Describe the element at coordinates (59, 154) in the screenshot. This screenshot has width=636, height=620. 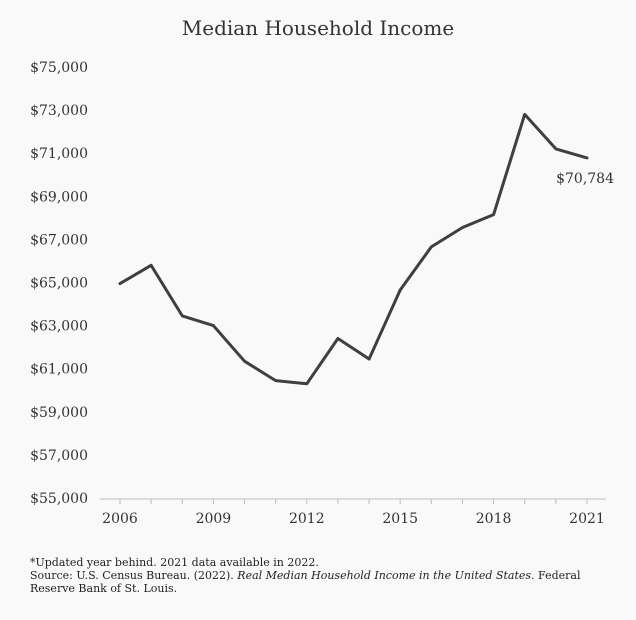
I see `y-tick-label: $71,000` at that location.